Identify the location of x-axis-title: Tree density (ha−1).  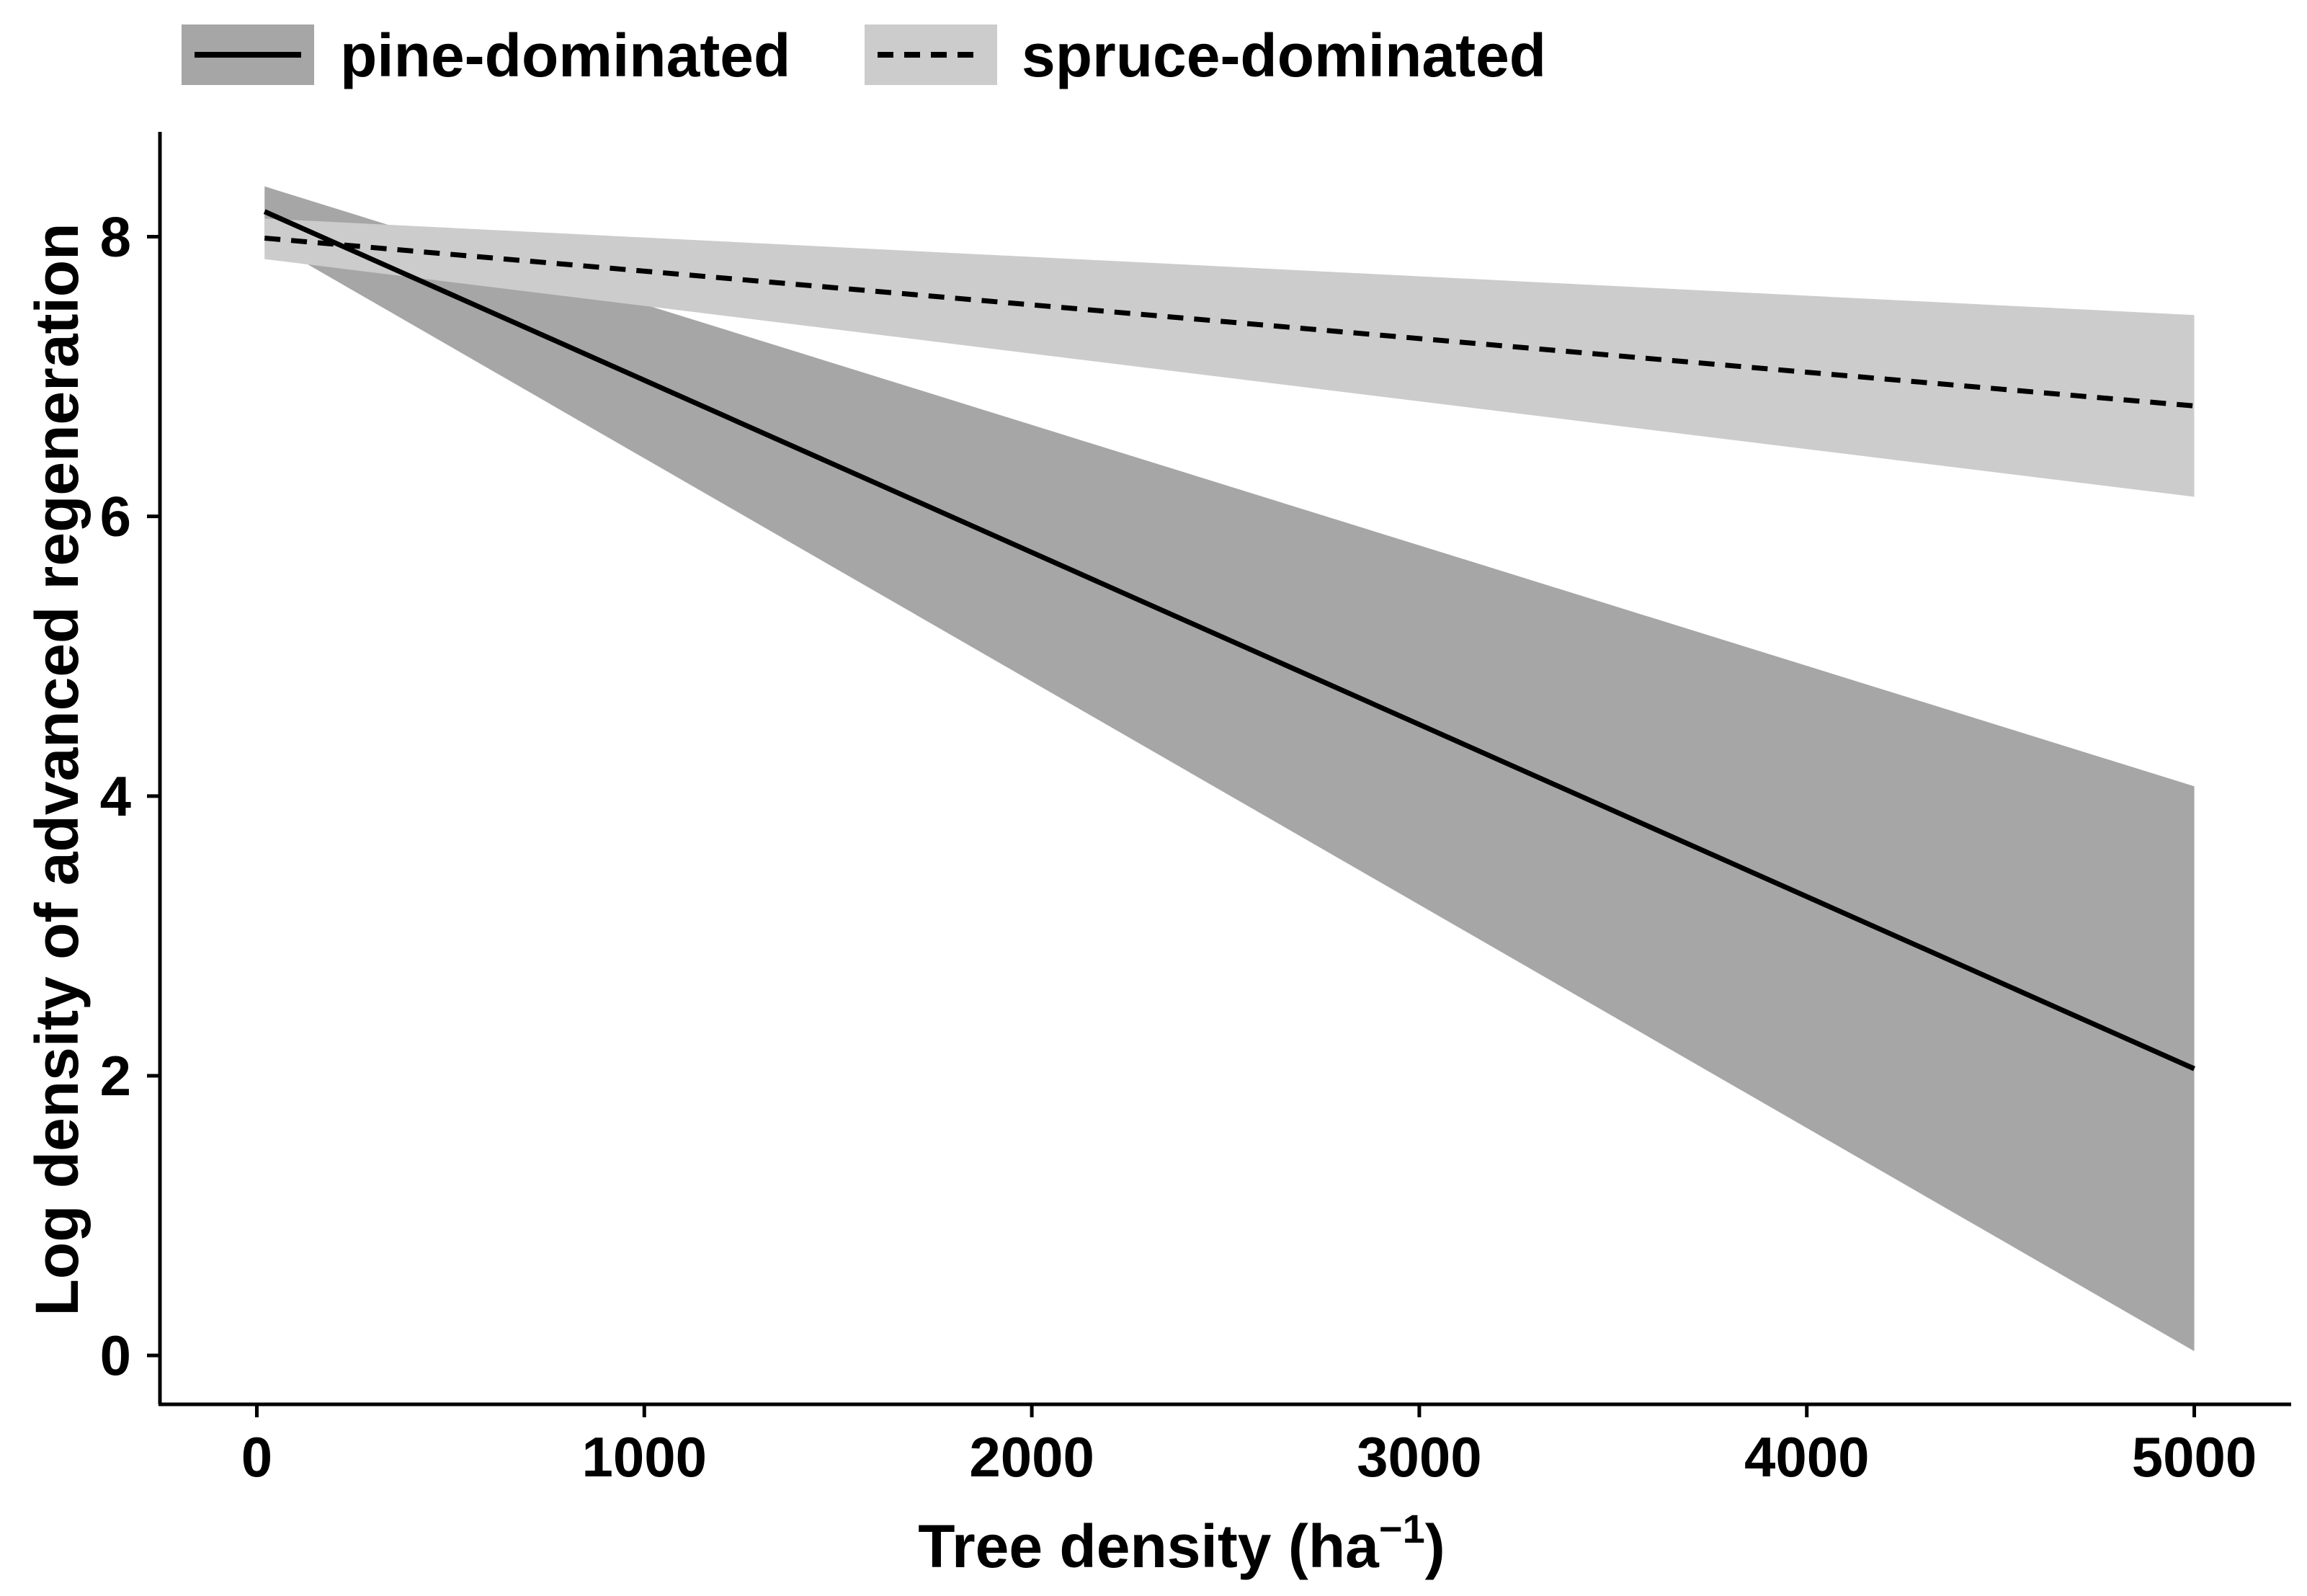
(1181, 1543).